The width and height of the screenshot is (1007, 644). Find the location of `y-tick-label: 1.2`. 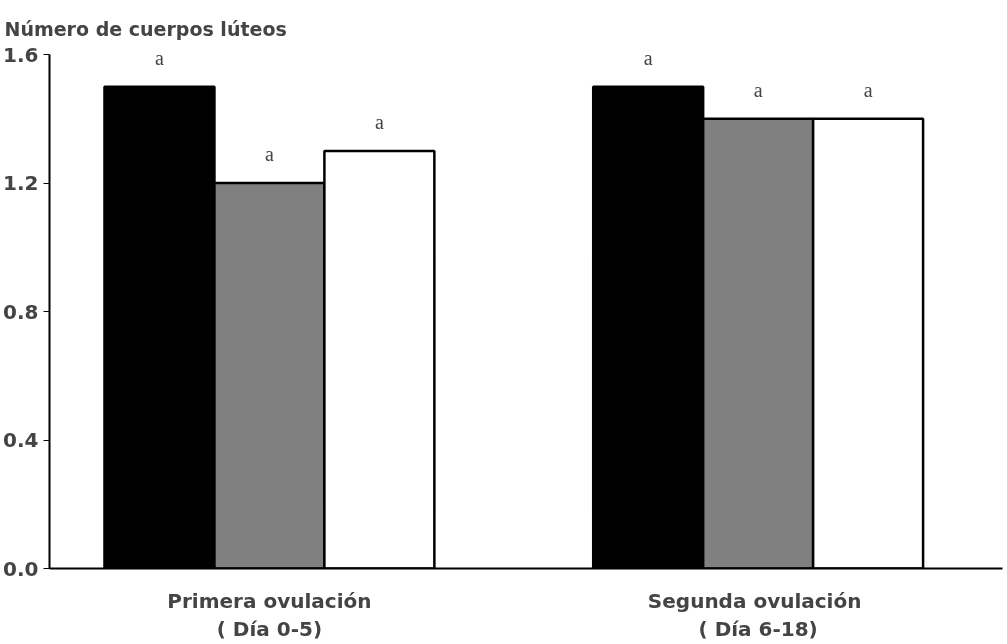

y-tick-label: 1.2 is located at coordinates (21, 183).